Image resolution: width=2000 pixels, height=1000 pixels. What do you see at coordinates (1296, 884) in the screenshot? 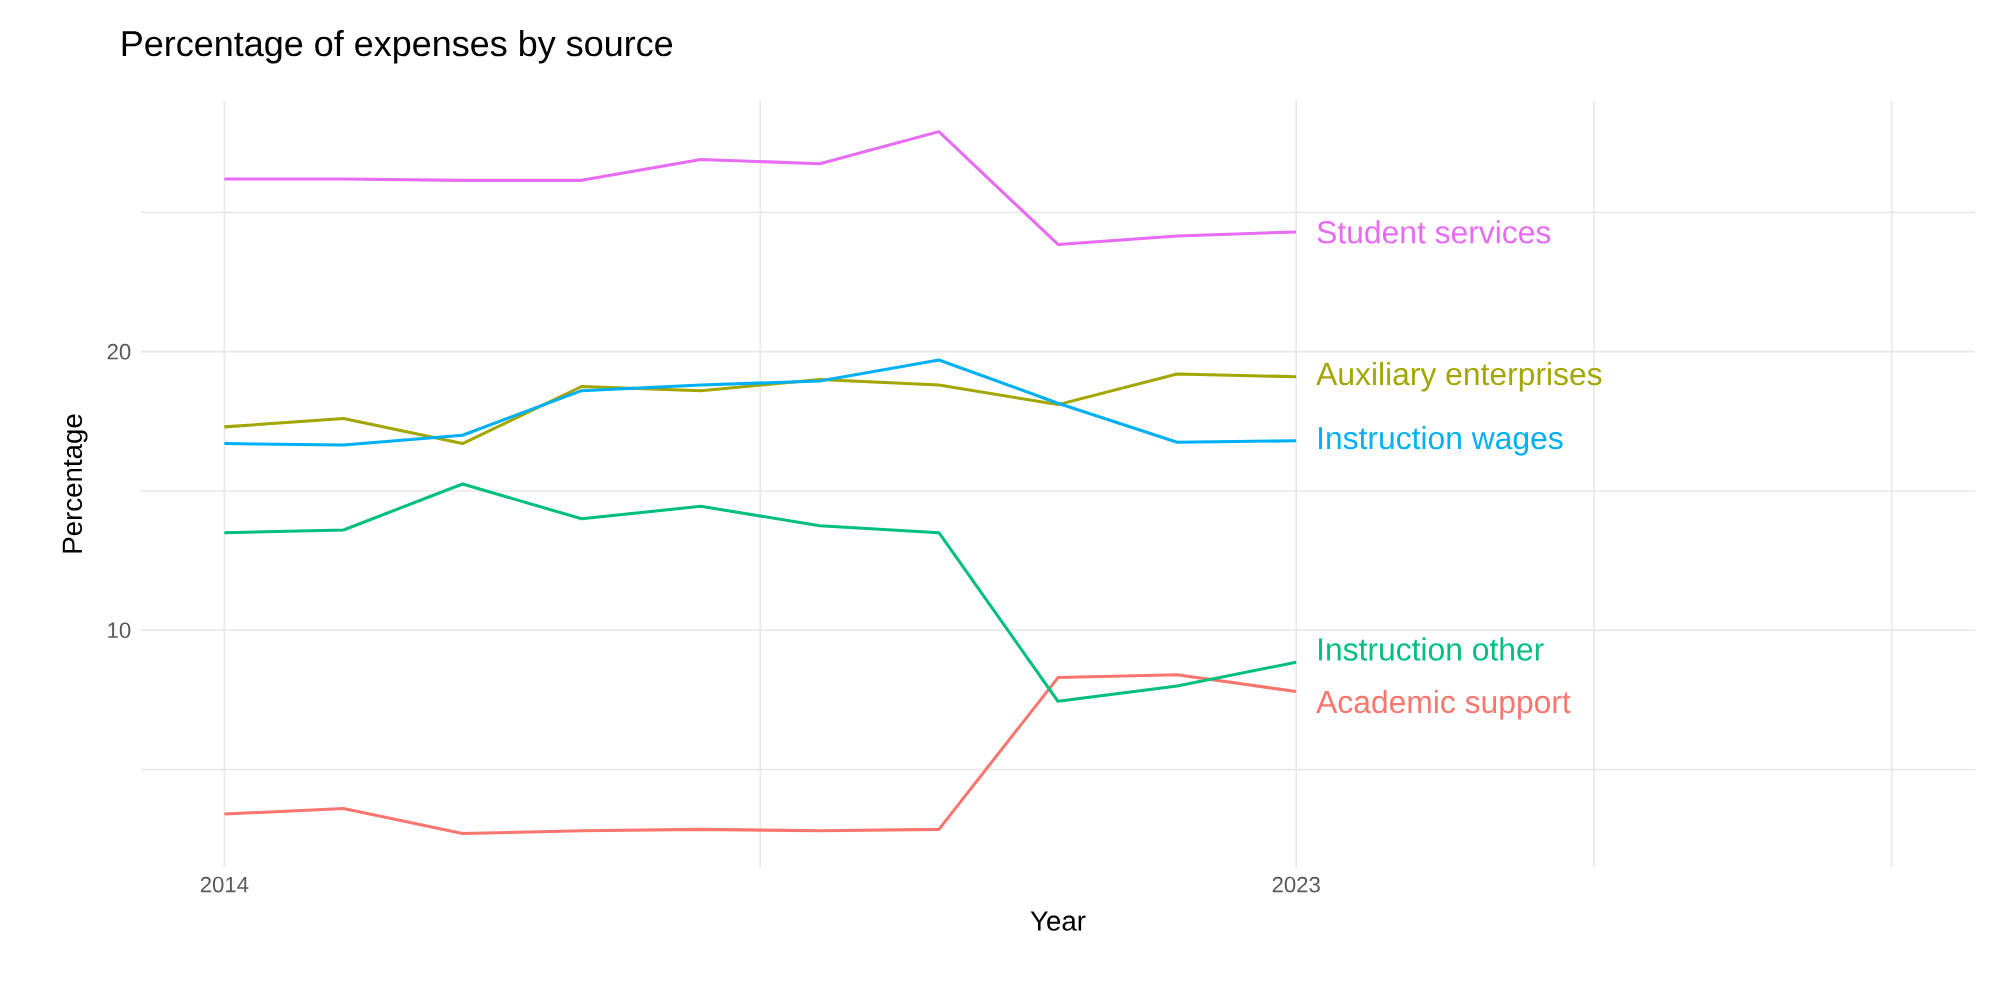
I see `x-tick-label: 2023` at bounding box center [1296, 884].